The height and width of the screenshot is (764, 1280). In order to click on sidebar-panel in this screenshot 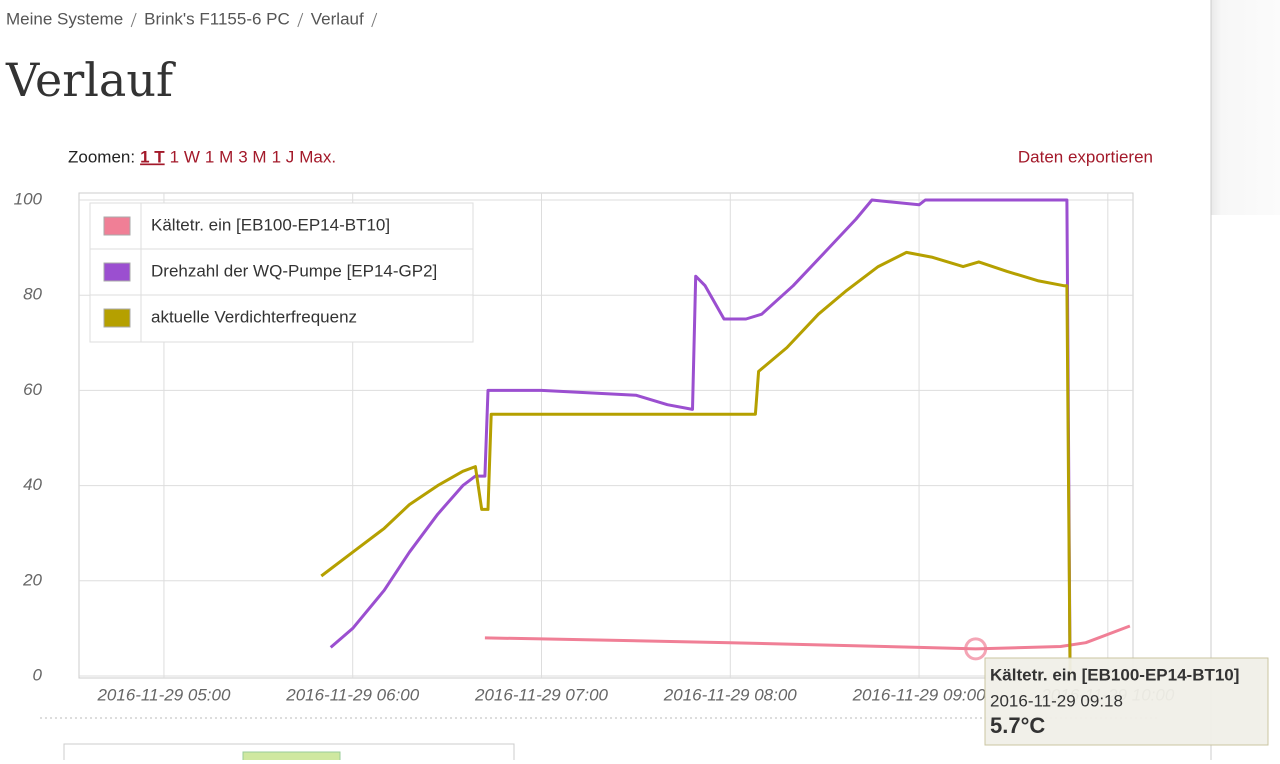, I will do `click(1245, 107)`.